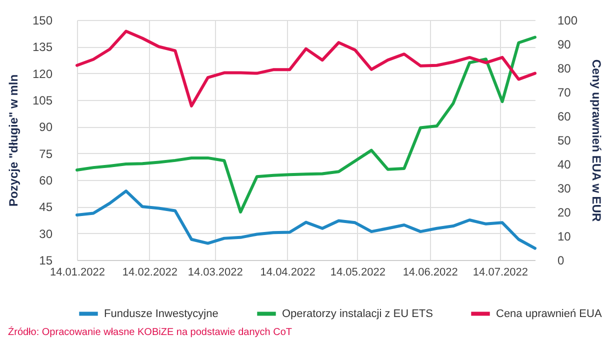 Image resolution: width=605 pixels, height=346 pixels. I want to click on y2-axis-title: Ceny uprawnień EUA w EUR, so click(597, 140).